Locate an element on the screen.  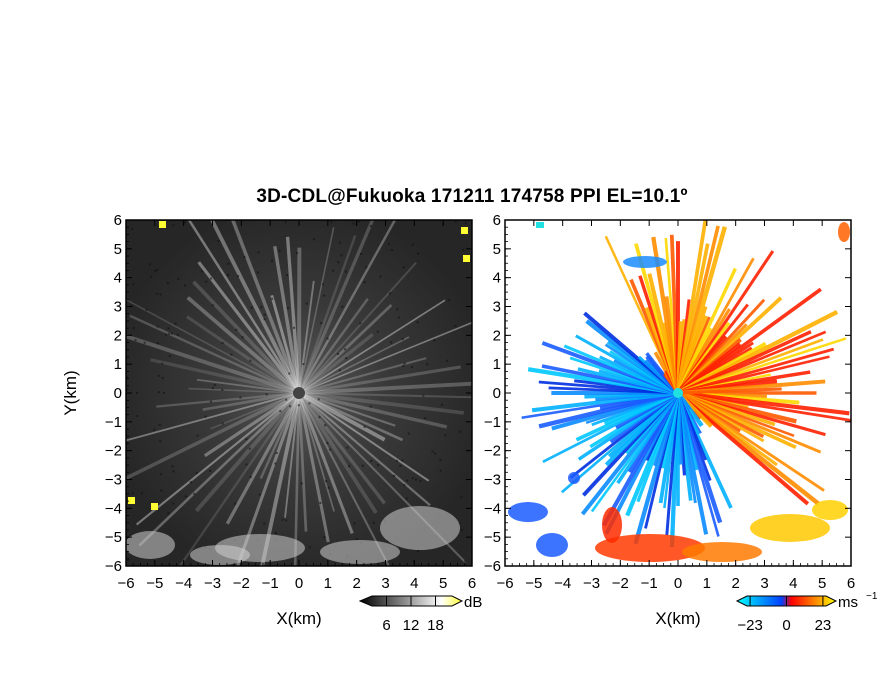
right-colorbar-ticks: −23 0 23 is located at coordinates (784, 615).